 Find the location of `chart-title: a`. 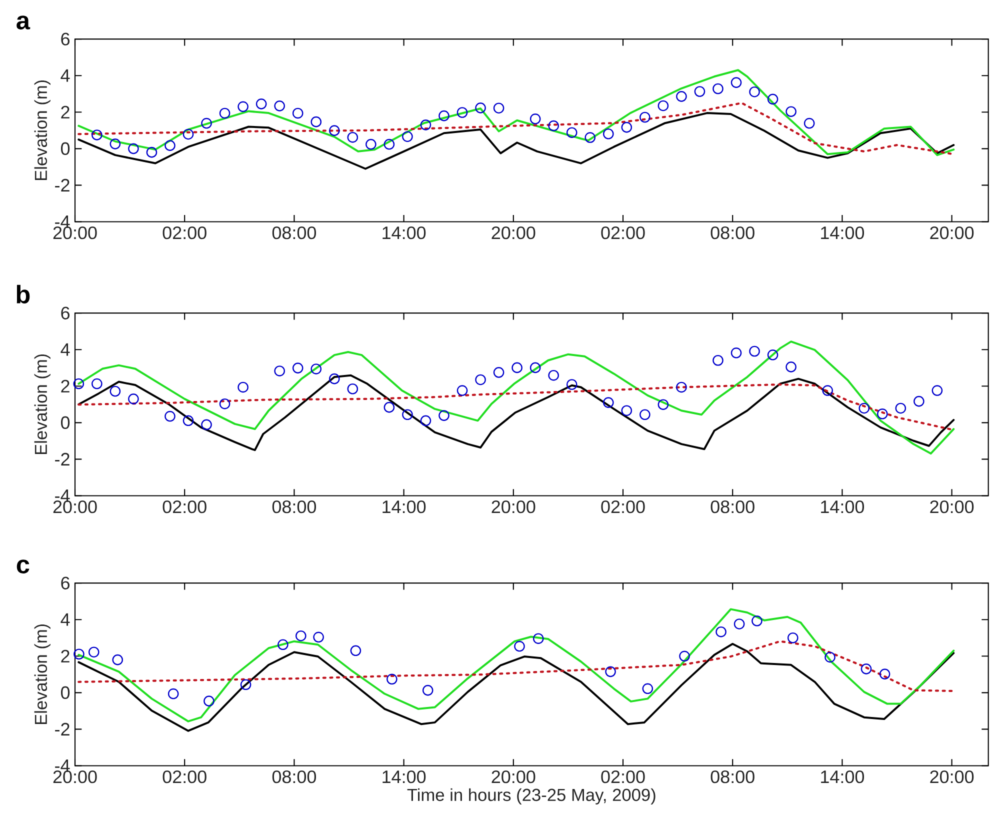

chart-title: a is located at coordinates (23, 23).